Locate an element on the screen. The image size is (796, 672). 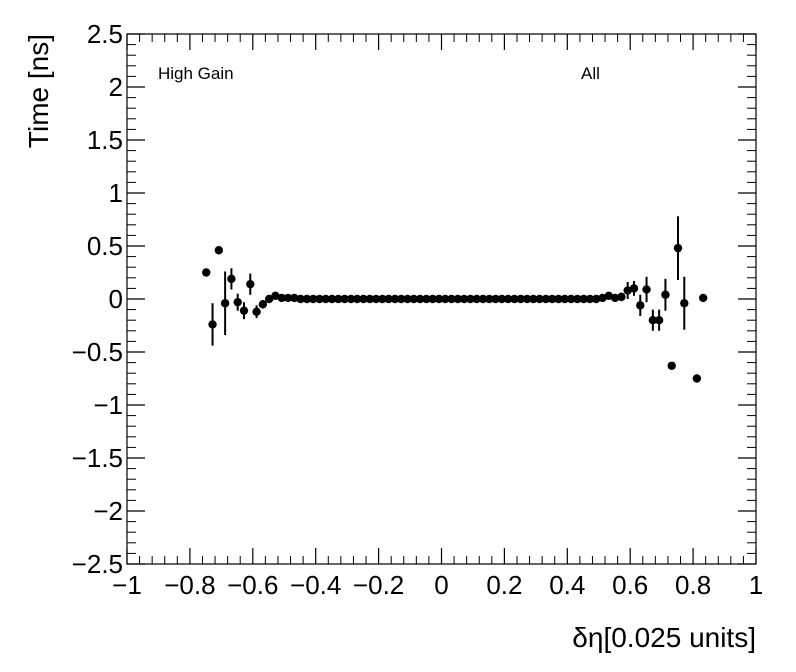
y-tick-label: 0 is located at coordinates (116, 299).